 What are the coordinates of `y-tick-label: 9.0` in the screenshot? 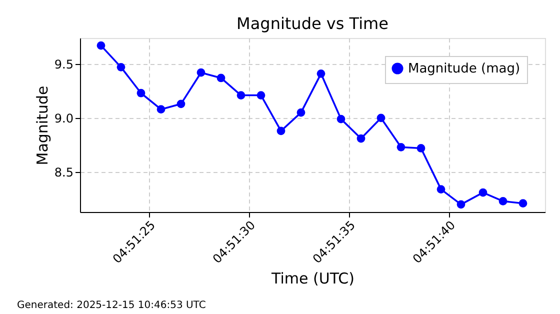 It's located at (64, 118).